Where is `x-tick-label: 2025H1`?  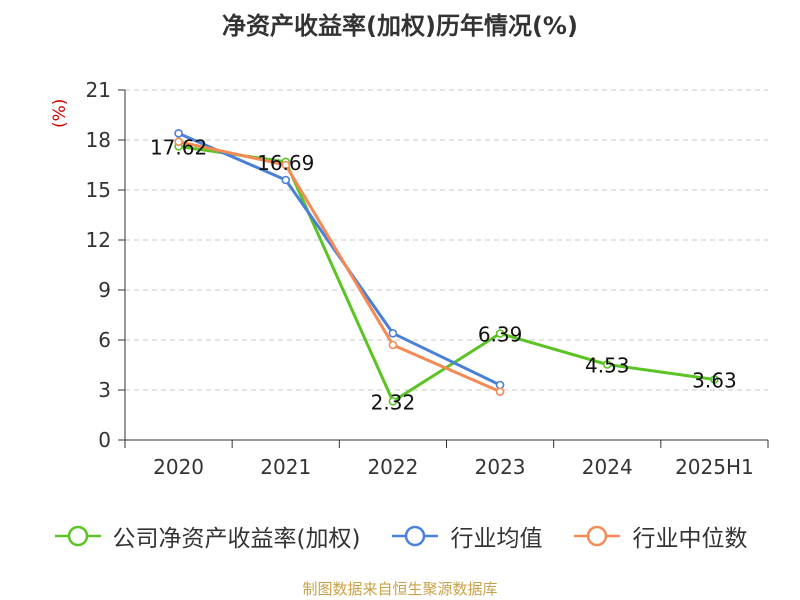 x-tick-label: 2025H1 is located at coordinates (714, 467).